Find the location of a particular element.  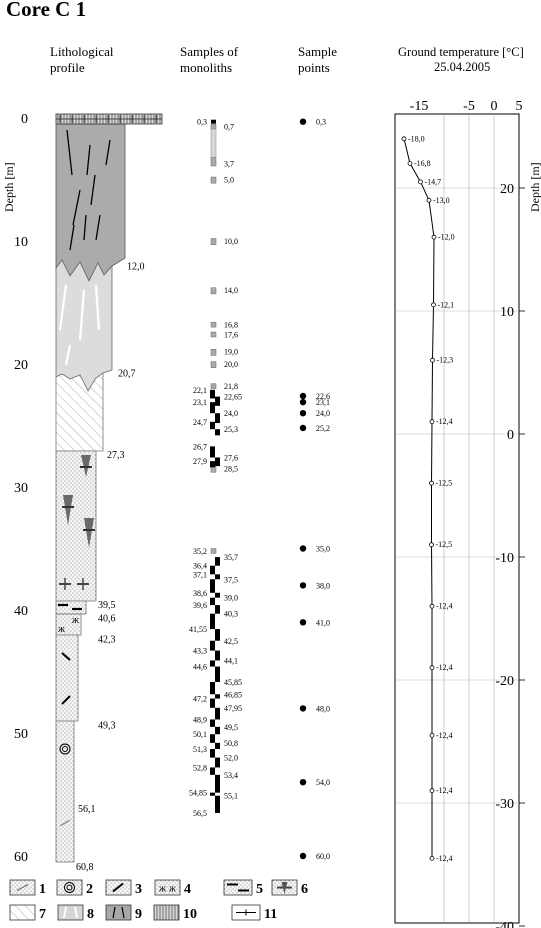

sample-point-label: 54,0 is located at coordinates (323, 782).